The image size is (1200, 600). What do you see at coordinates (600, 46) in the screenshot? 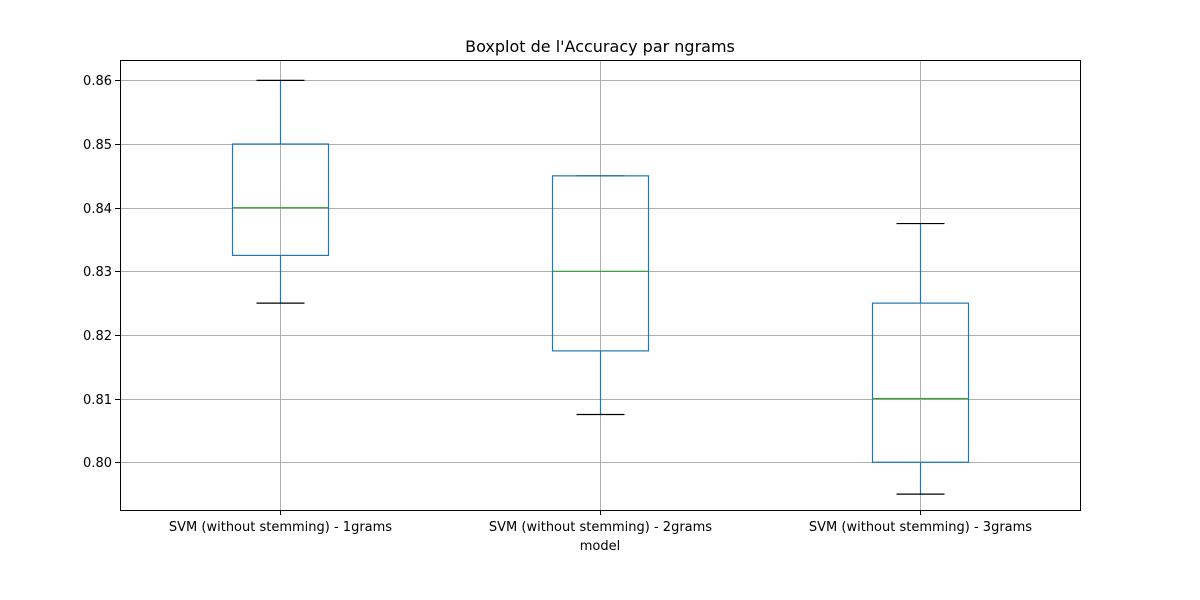
I see `chart-title: Boxplot de l'Accuracy par ngrams` at bounding box center [600, 46].